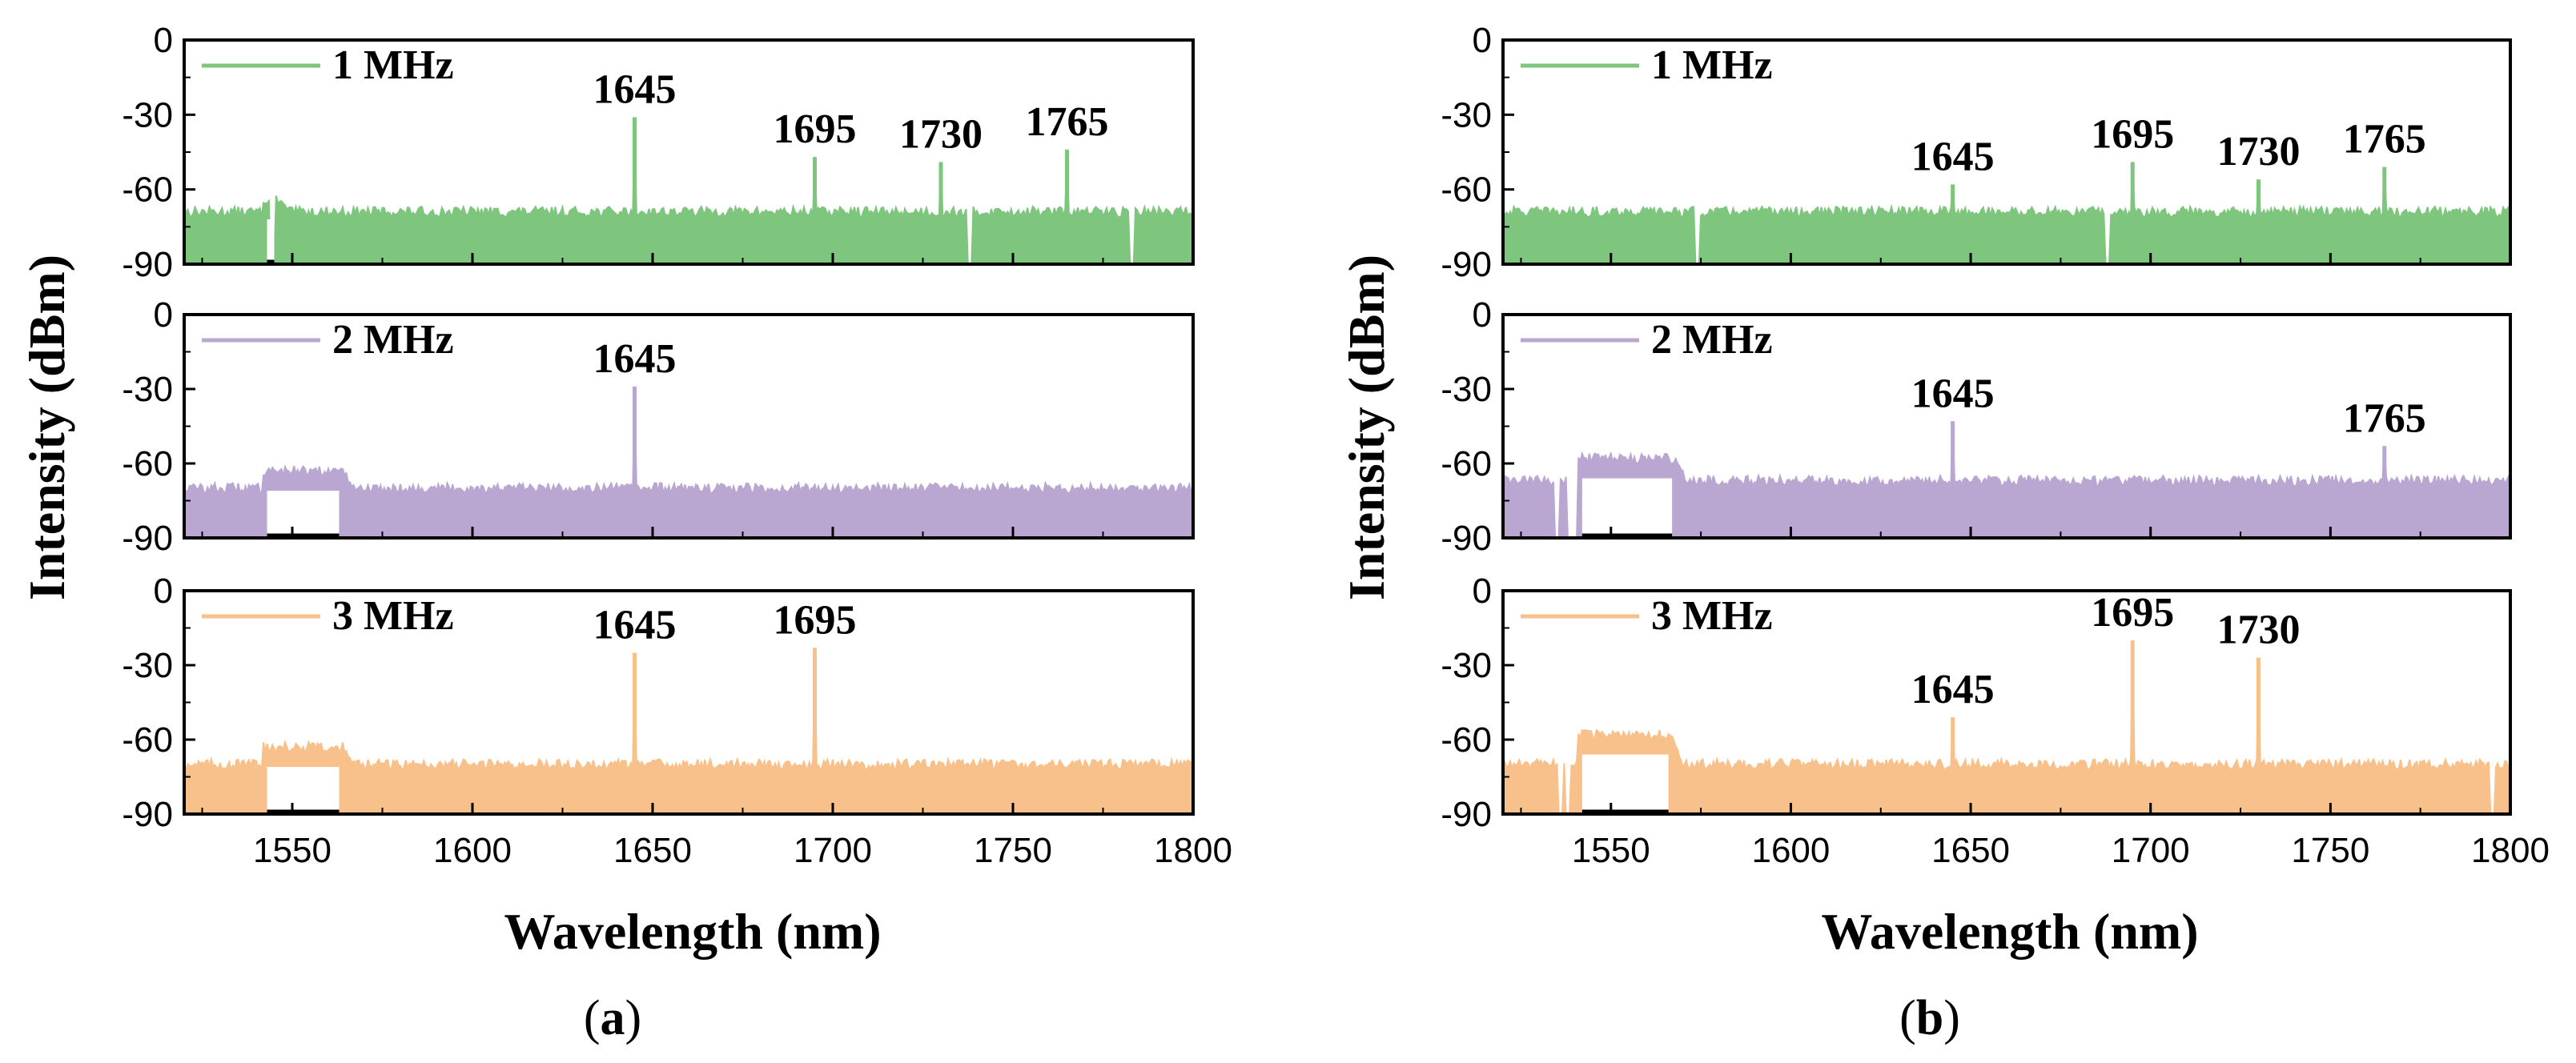  Describe the element at coordinates (2009, 931) in the screenshot. I see `x-axis-title-b: Wavelength (nm)` at that location.